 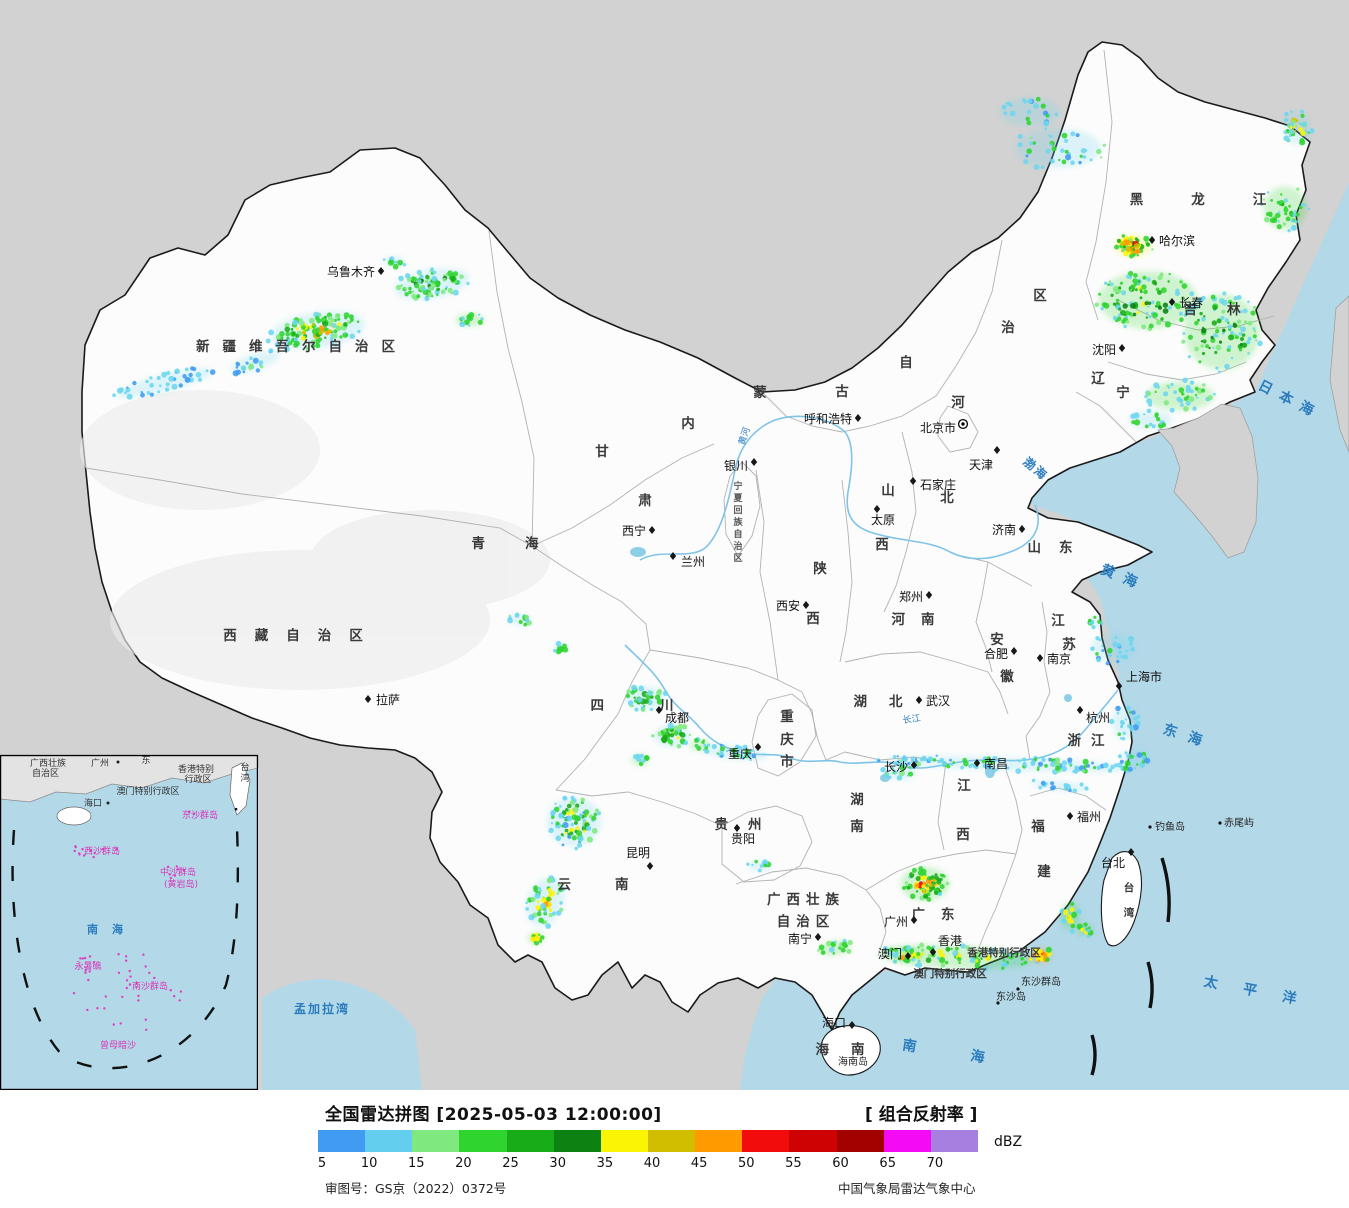 I want to click on taiwan-island, so click(x=1121, y=899).